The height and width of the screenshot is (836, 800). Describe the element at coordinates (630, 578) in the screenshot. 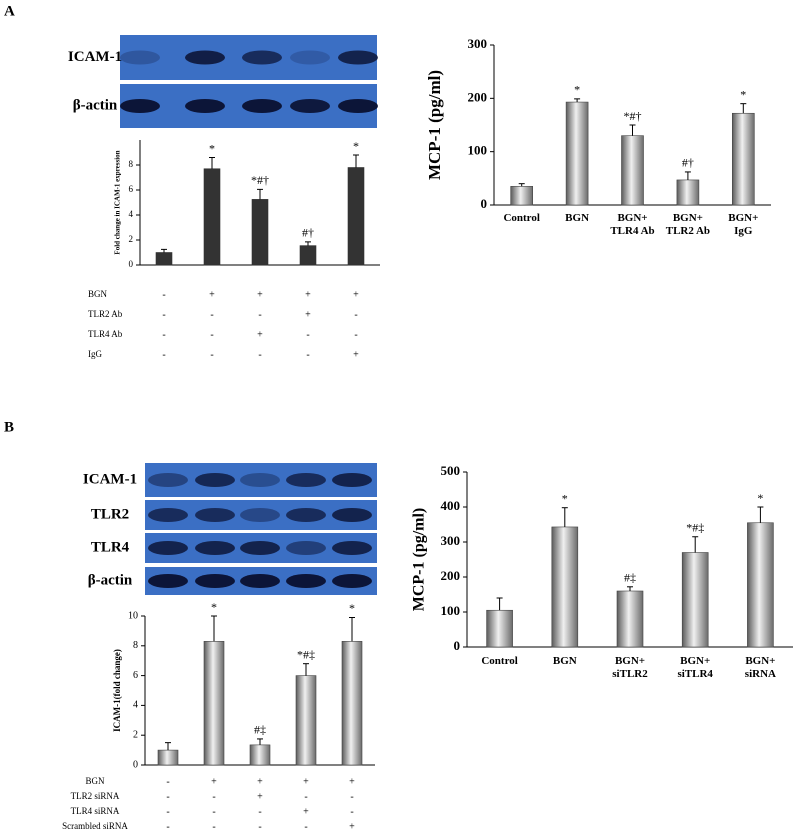

I see `significance-label: #‡` at that location.